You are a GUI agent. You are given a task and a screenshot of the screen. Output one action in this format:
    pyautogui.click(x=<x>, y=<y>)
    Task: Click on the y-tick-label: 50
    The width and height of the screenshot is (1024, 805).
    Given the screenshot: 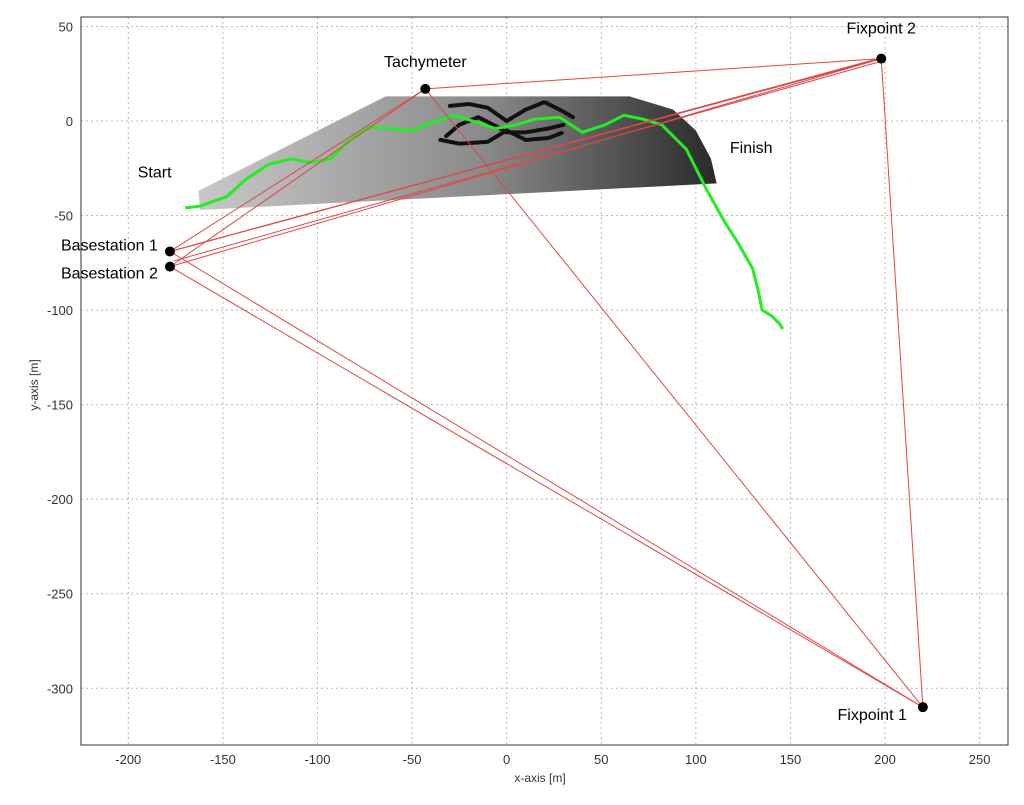 What is the action you would take?
    pyautogui.click(x=66, y=26)
    